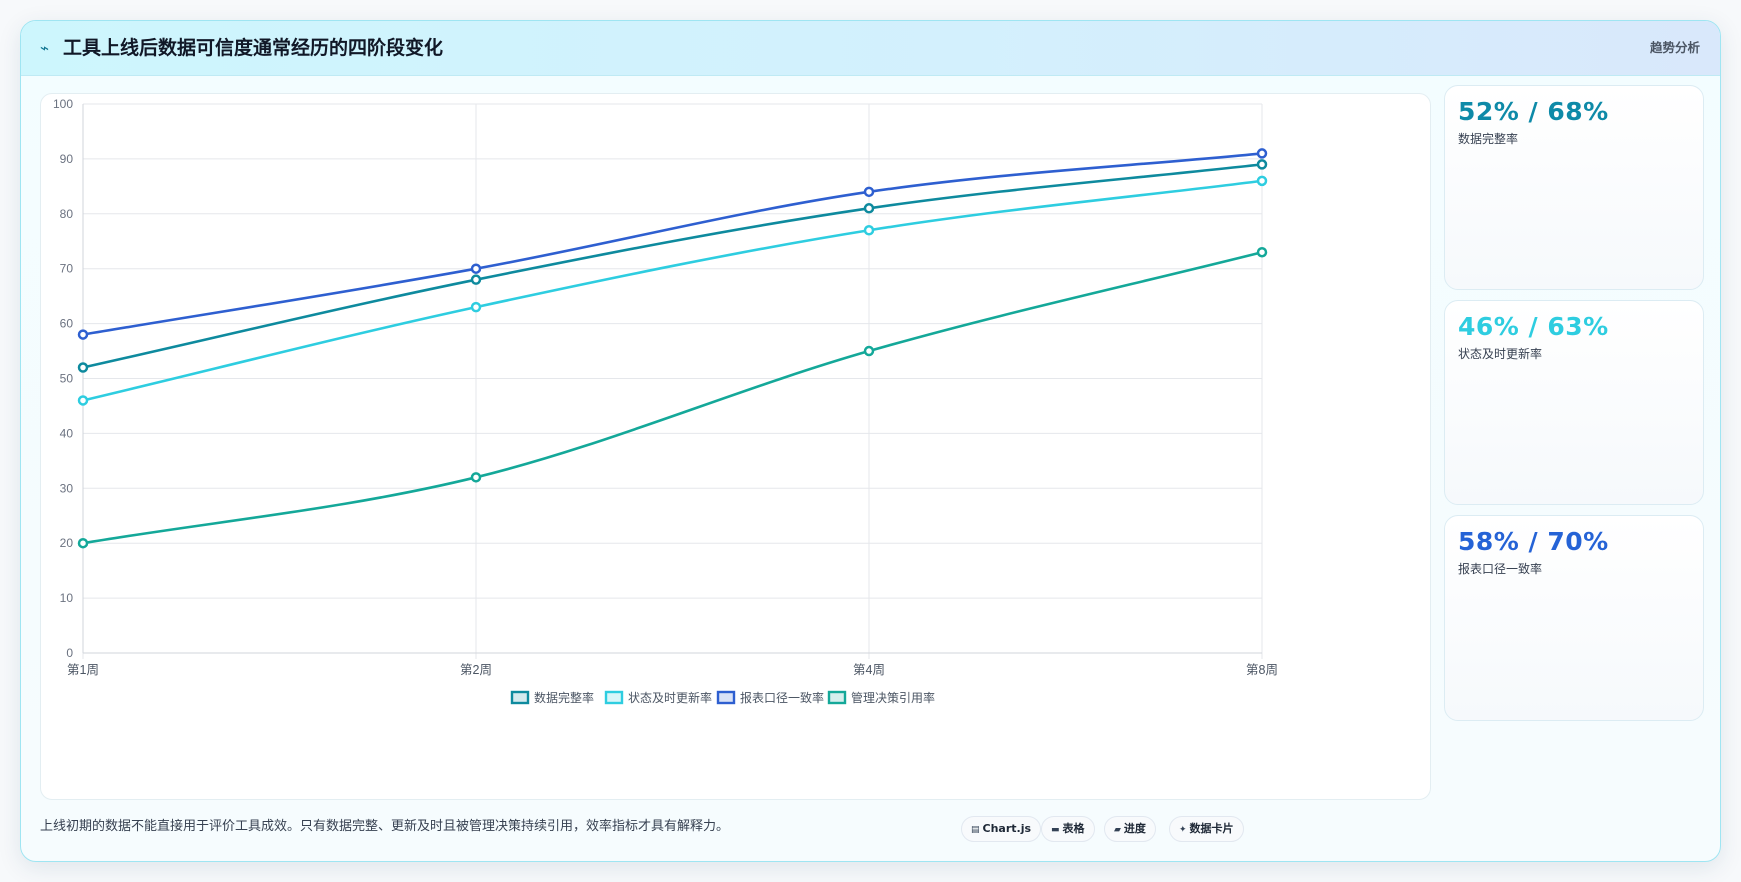 This screenshot has height=882, width=1741. What do you see at coordinates (67, 488) in the screenshot?
I see `y-tick-label: 30` at bounding box center [67, 488].